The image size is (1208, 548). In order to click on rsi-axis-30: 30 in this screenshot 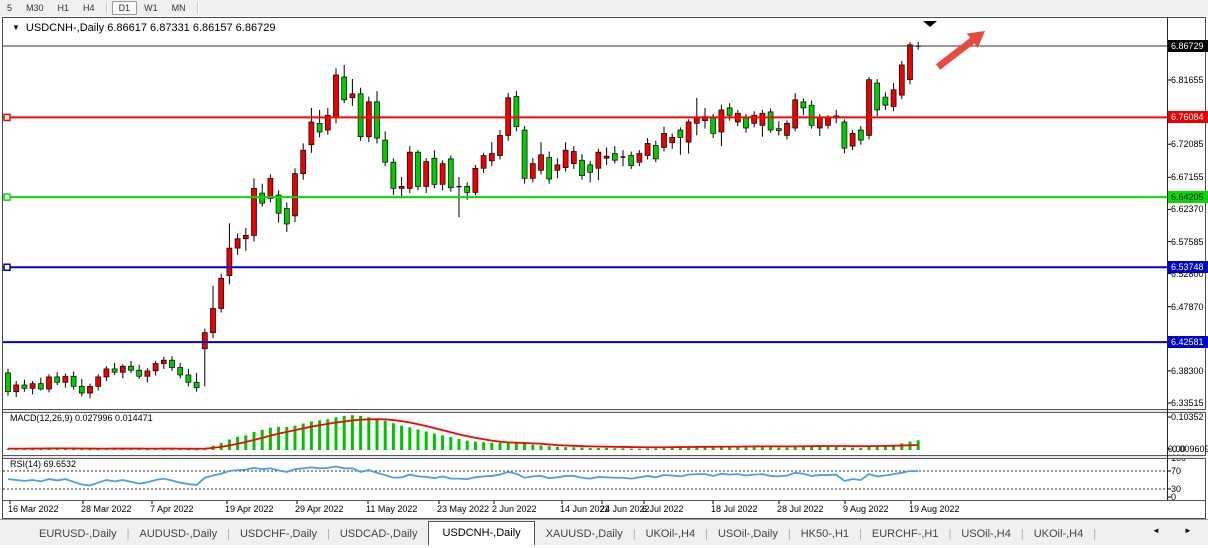, I will do `click(1176, 489)`.